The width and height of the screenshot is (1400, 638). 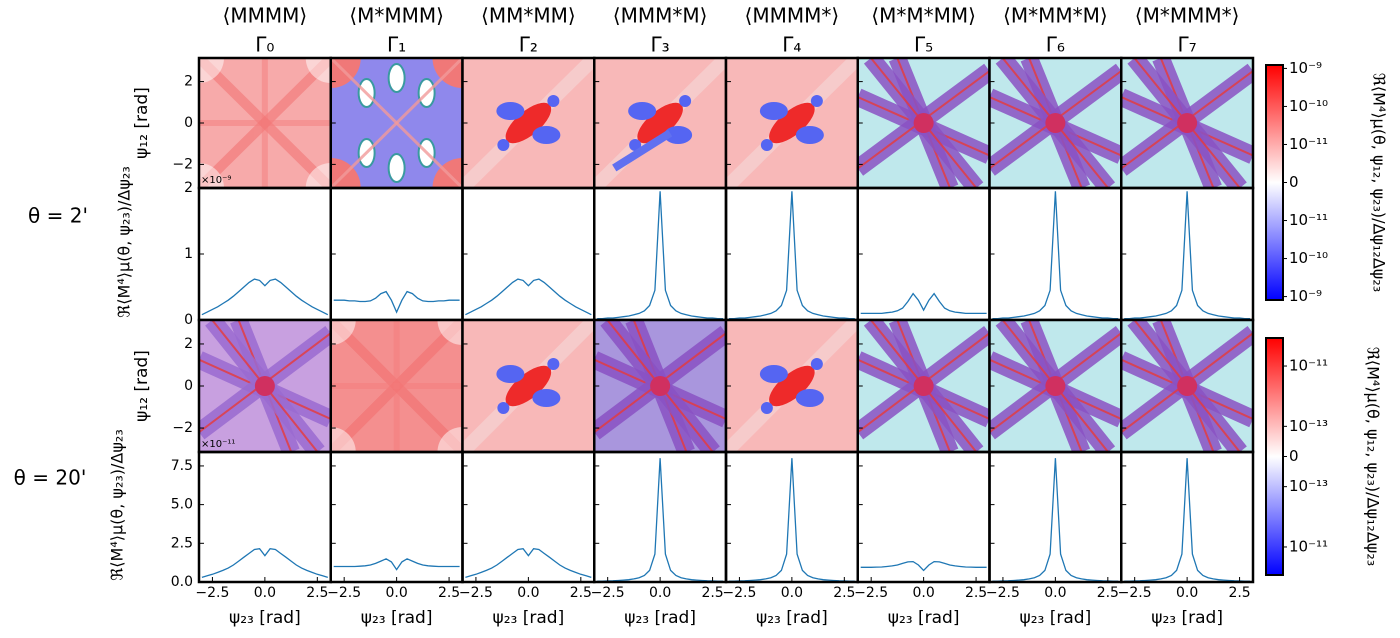 What do you see at coordinates (1373, 456) in the screenshot?
I see `colorbar-label: ℜ⟨M⁴⟩μ(θ, ψ₁₂, ψ₂₃)/Δψ₁₂Δψ₂₃` at bounding box center [1373, 456].